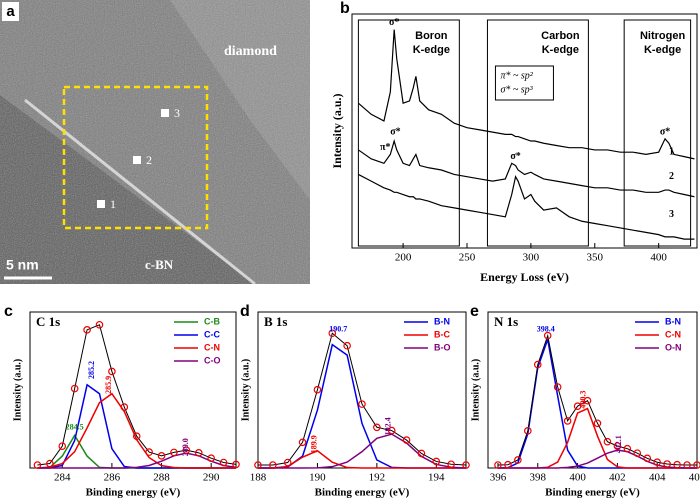  What do you see at coordinates (663, 36) in the screenshot?
I see `edge-label: Nitrogen` at bounding box center [663, 36].